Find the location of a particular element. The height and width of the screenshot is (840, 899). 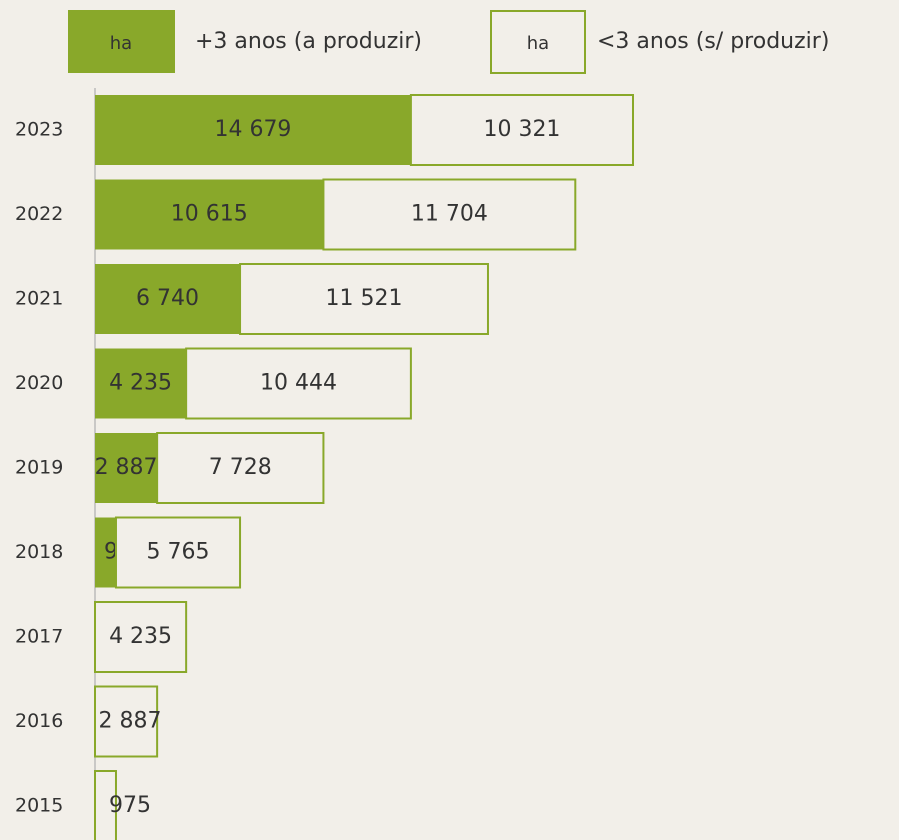

y-tick-label: 2022 is located at coordinates (39, 214).